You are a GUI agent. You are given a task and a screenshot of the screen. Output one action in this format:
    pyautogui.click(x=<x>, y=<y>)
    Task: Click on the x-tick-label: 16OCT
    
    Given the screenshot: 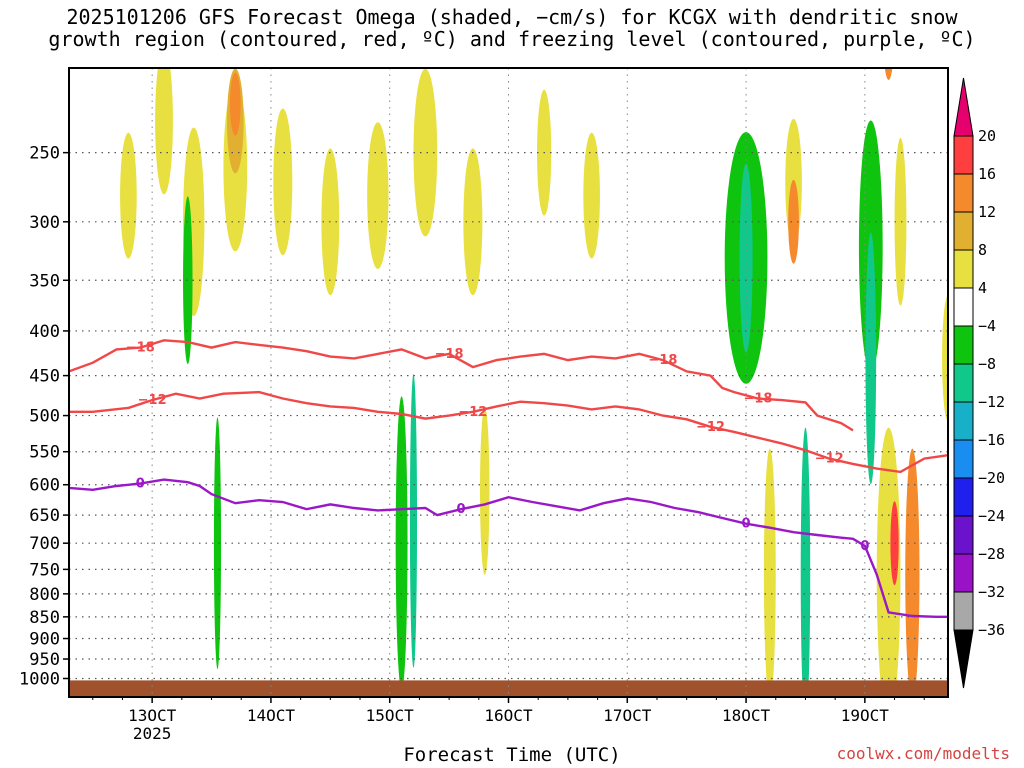 What is the action you would take?
    pyautogui.click(x=508, y=715)
    